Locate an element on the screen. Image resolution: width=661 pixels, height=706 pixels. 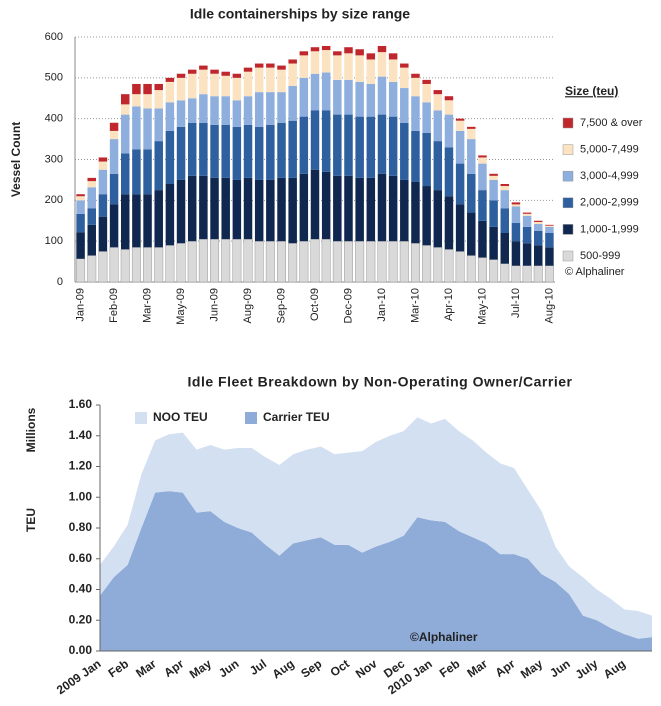
x-tick-label: 2009 Jan is located at coordinates (79, 677).